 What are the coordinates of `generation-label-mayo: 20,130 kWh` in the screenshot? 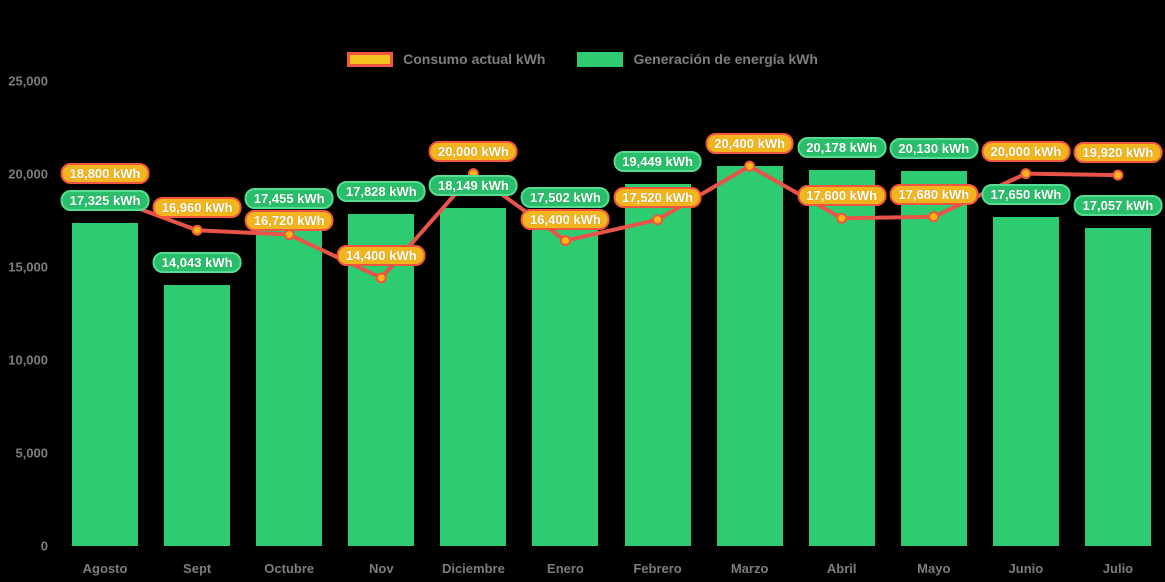 It's located at (934, 149).